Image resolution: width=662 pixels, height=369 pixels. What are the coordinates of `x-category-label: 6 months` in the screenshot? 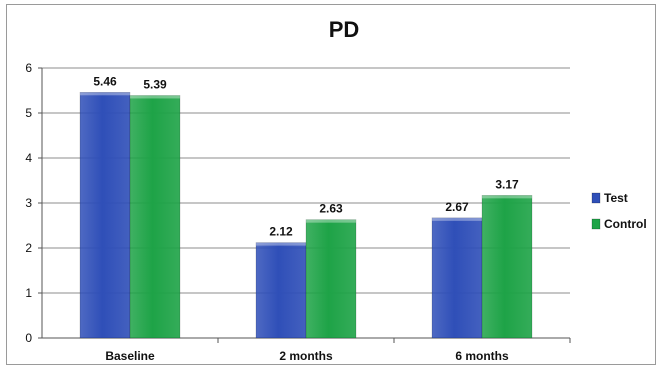 It's located at (482, 356).